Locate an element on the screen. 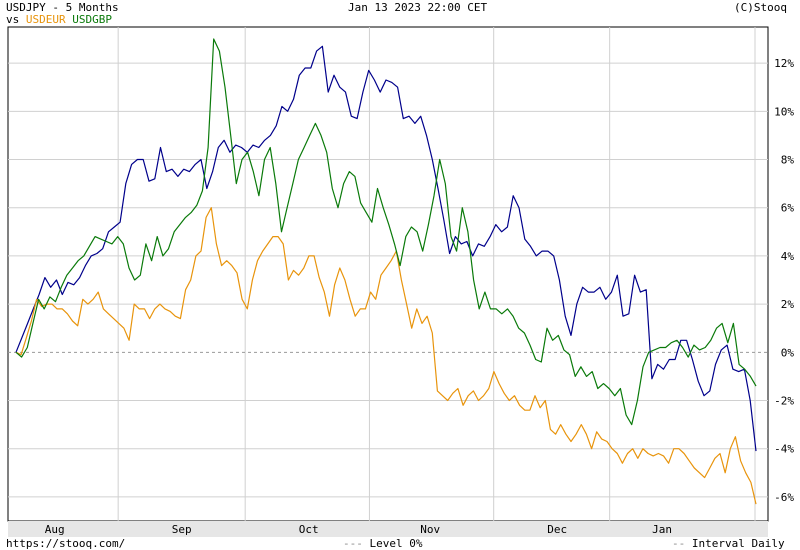 The width and height of the screenshot is (800, 550). level-dash-icon: --- is located at coordinates (353, 543).